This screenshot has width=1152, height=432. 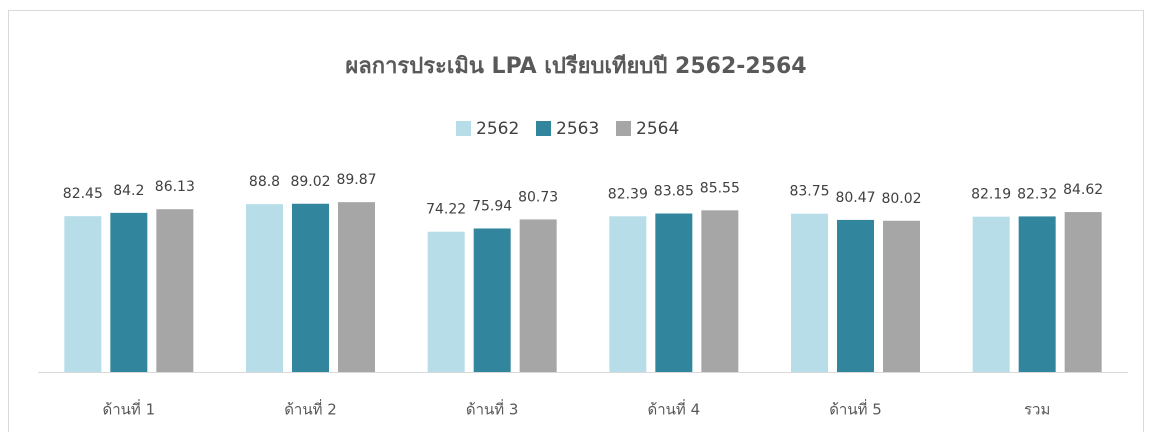 I want to click on data-label: 82.45, so click(x=83, y=194).